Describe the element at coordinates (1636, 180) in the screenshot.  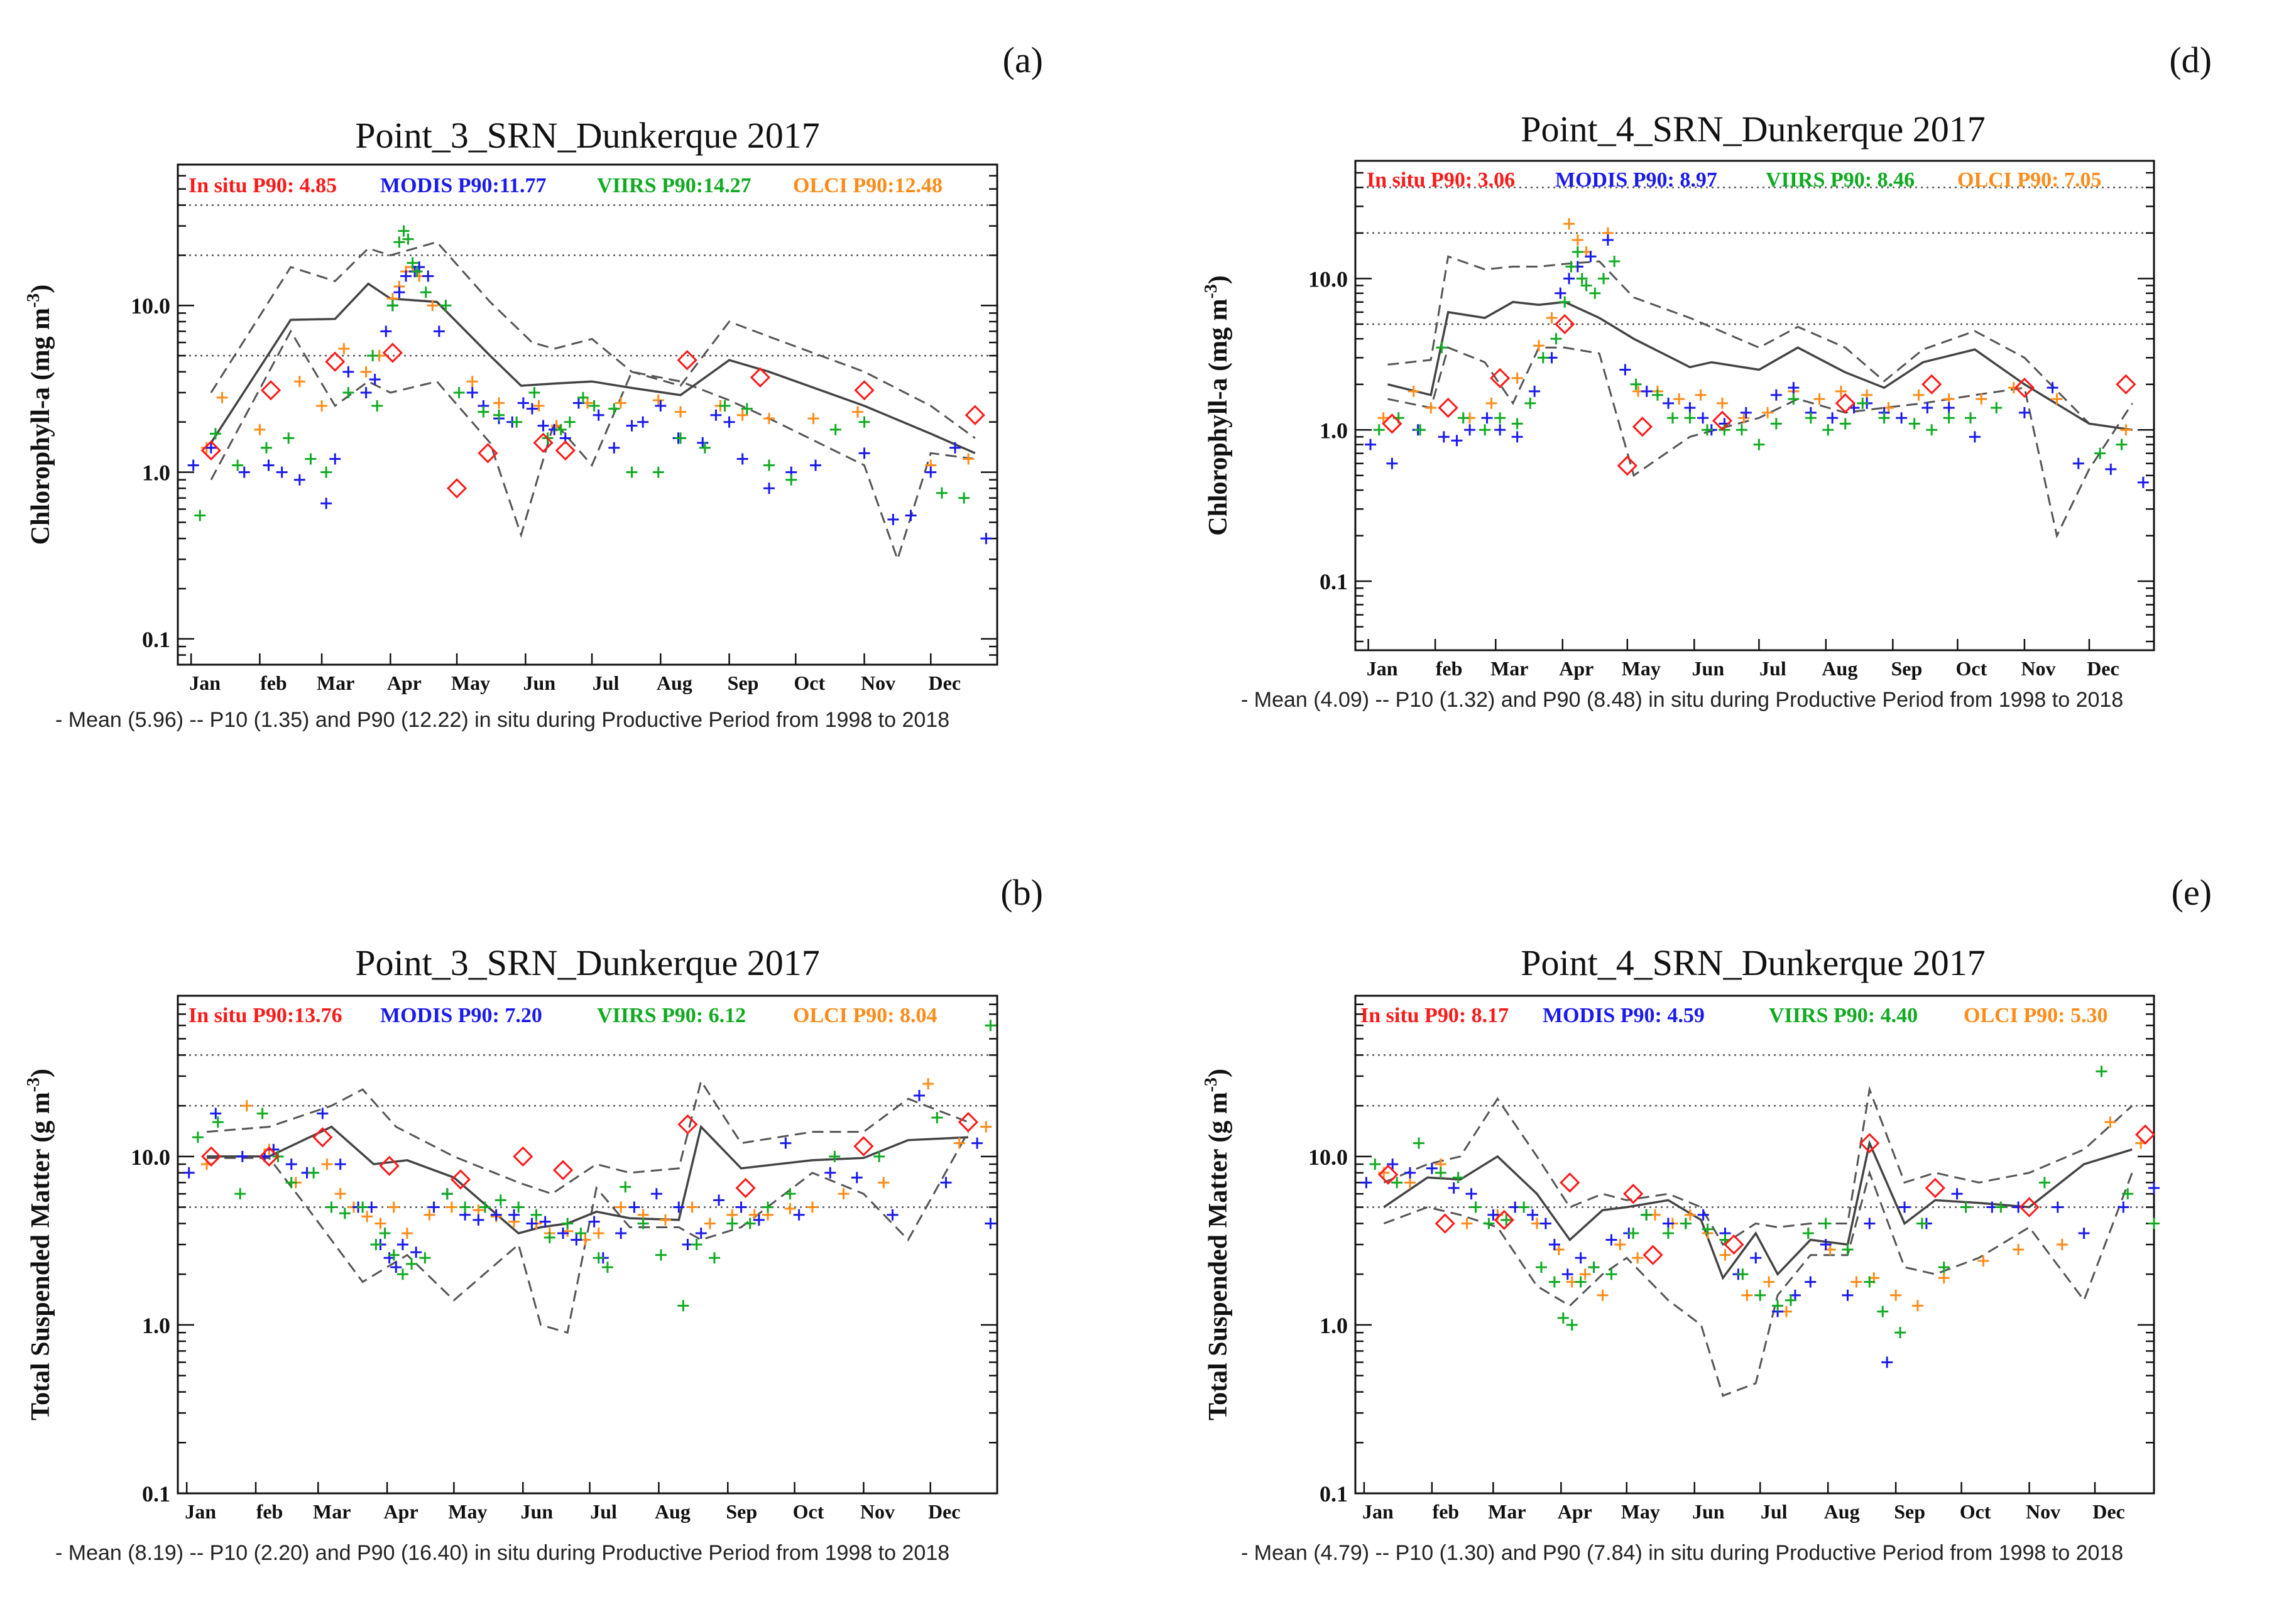
I see `stat-modis: MODIS P90: 8.97` at that location.